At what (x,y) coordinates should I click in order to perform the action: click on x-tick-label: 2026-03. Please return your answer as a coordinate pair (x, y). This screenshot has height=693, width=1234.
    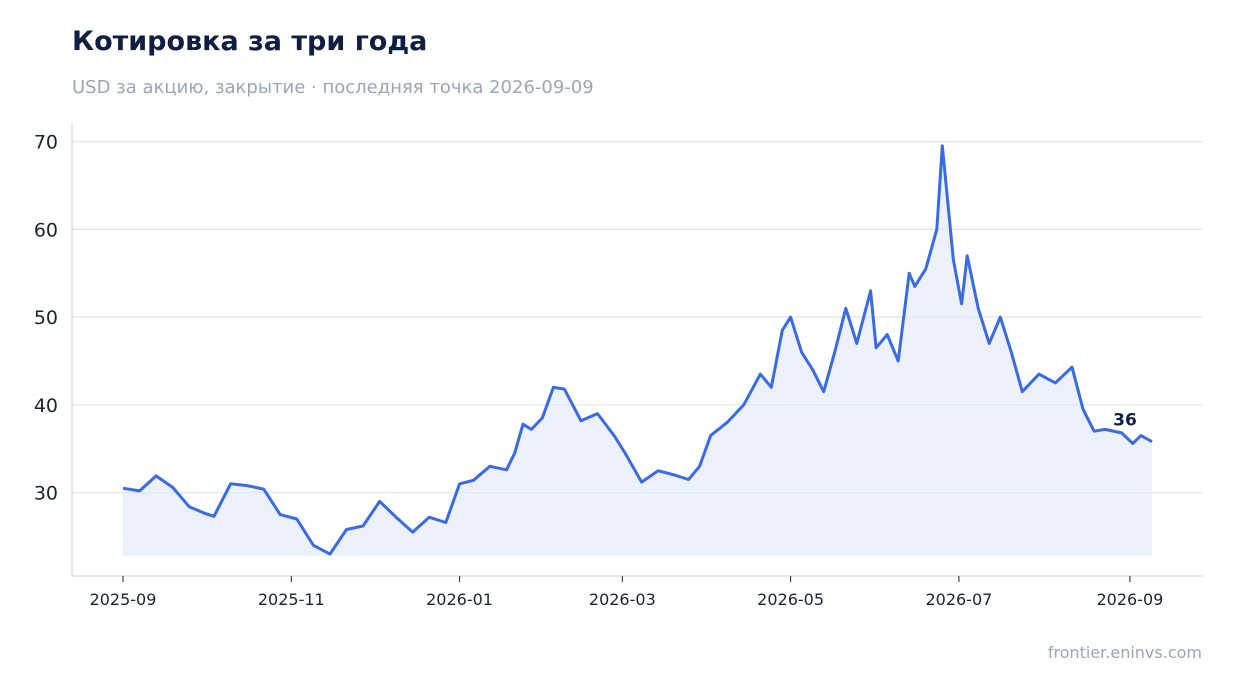
    Looking at the image, I should click on (622, 599).